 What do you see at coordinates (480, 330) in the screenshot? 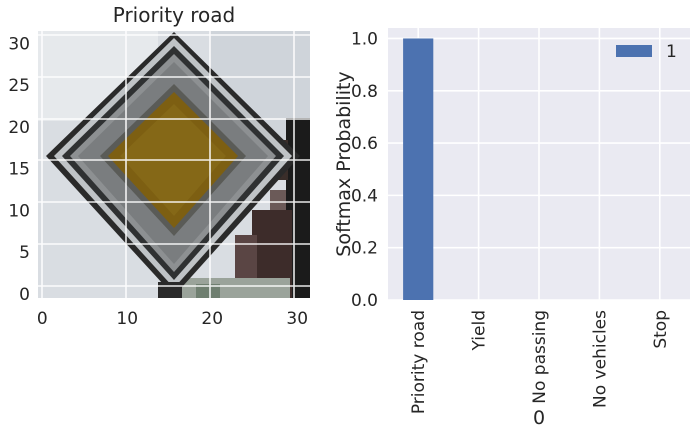
I see `x-tick-label: Yield` at bounding box center [480, 330].